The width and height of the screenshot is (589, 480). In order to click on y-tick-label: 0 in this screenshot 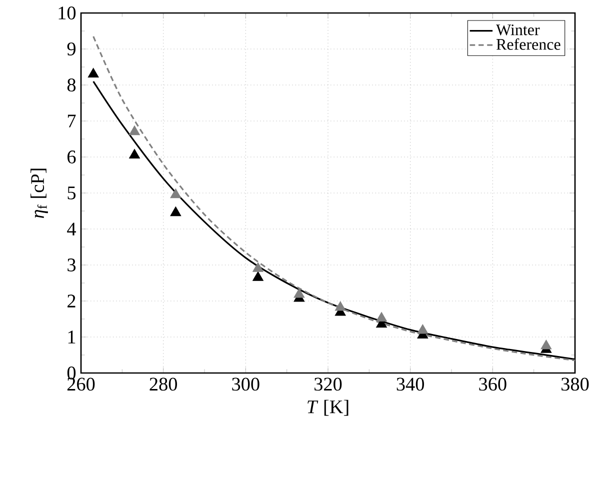, I will do `click(71, 373)`.